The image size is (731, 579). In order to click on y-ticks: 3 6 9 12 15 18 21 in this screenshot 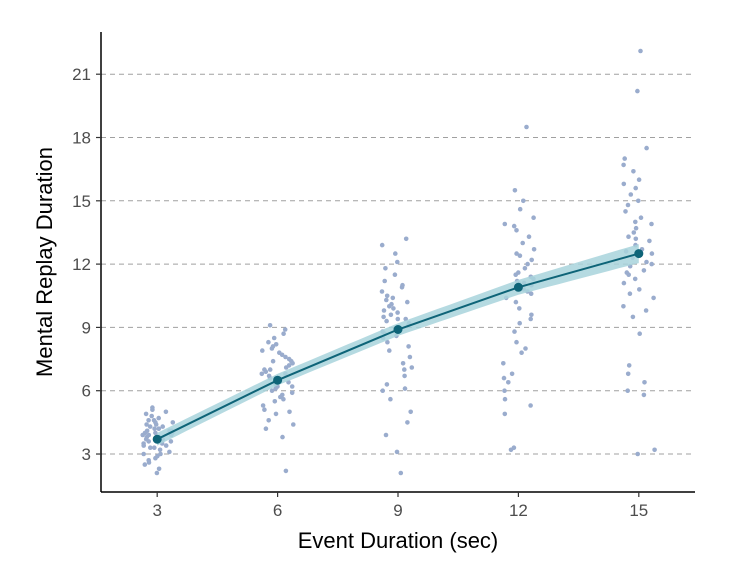, I will do `click(86, 264)`.